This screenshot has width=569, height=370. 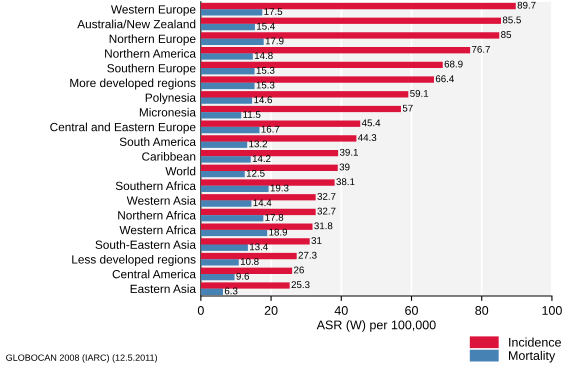 I want to click on data-label: 10.8, so click(x=249, y=262).